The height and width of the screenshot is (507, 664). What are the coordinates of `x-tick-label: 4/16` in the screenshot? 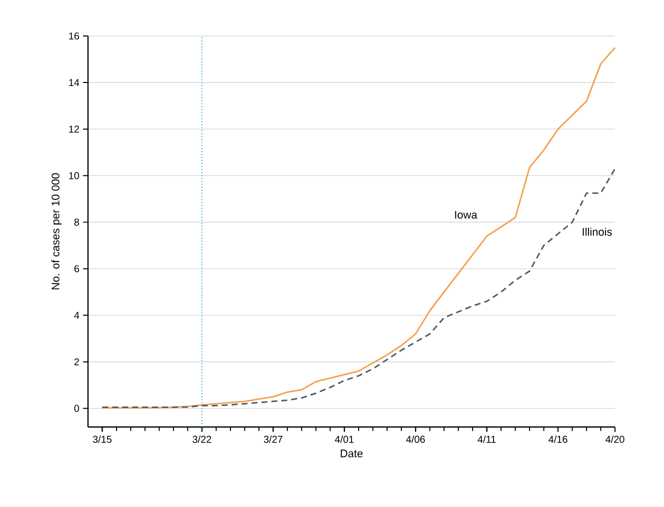 It's located at (558, 439).